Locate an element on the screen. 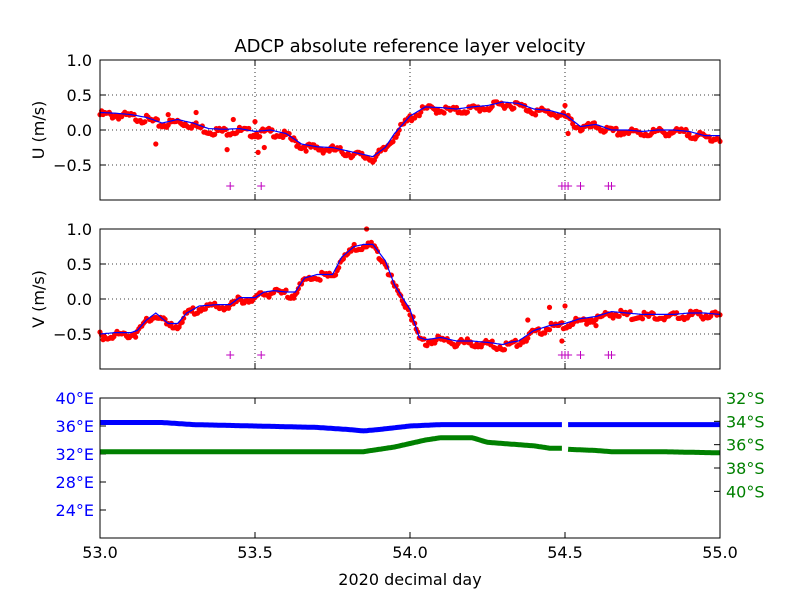 This screenshot has height=600, width=800. x-tick-label: 53.0 is located at coordinates (100, 552).